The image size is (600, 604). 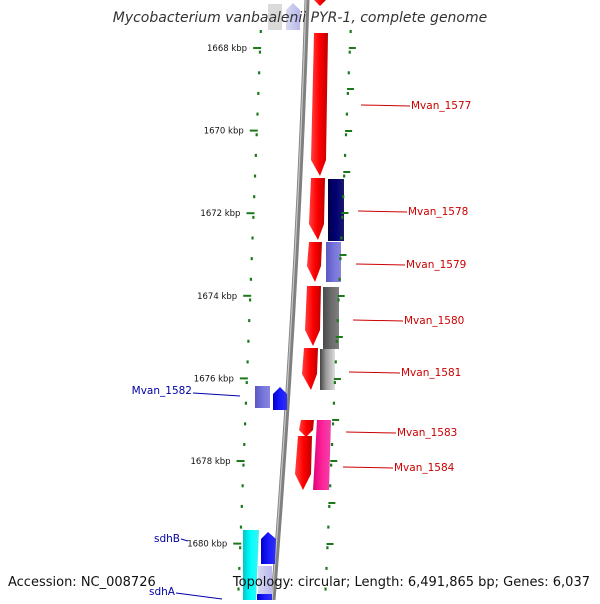 I want to click on gene-block-sdha-pale, so click(x=265, y=583).